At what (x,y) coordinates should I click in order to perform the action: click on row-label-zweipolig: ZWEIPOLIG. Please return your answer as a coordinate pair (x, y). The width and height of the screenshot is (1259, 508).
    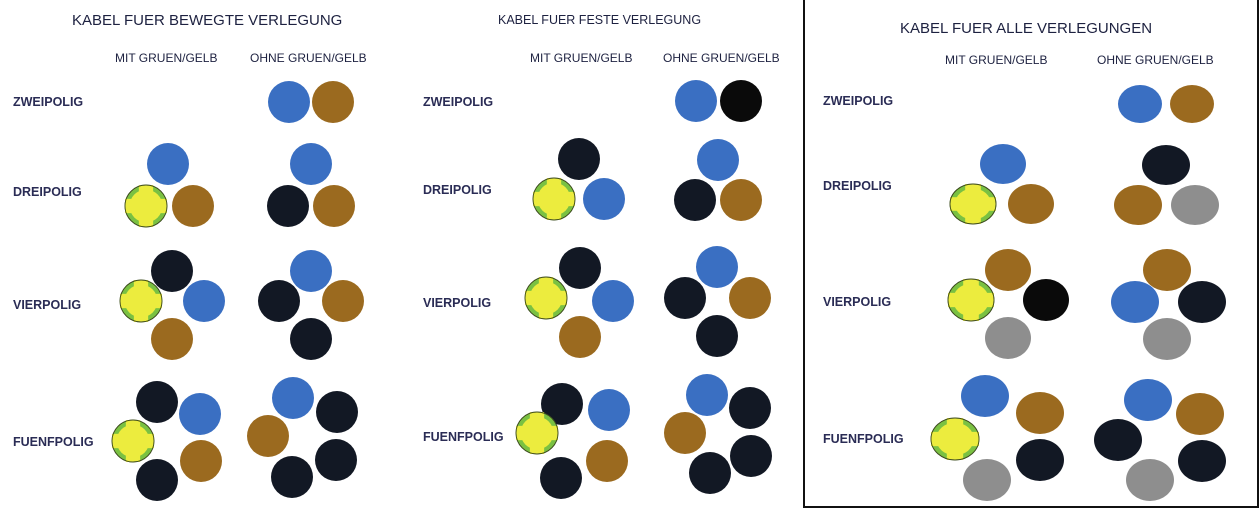
    Looking at the image, I should click on (858, 101).